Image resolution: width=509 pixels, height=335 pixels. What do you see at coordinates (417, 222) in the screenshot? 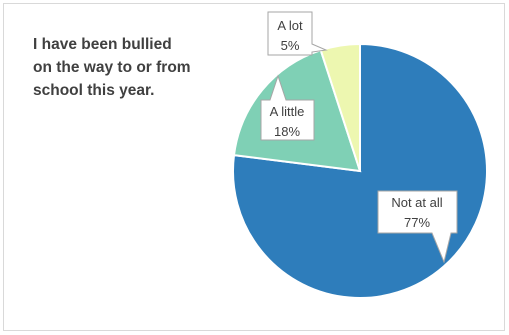
I see `value-not-at-all: 77%` at bounding box center [417, 222].